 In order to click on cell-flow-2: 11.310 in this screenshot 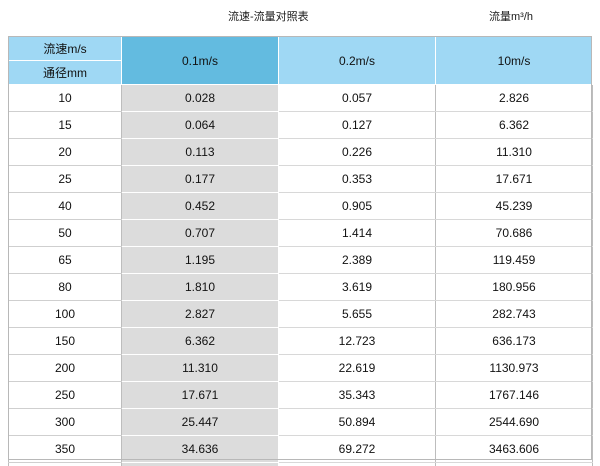, I will do `click(514, 152)`.